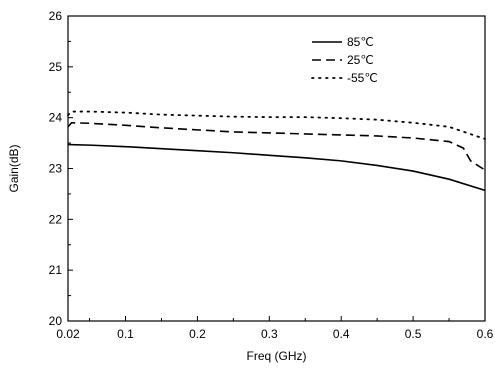 This screenshot has width=495, height=374. I want to click on legend-label-1: 25℃, so click(360, 60).